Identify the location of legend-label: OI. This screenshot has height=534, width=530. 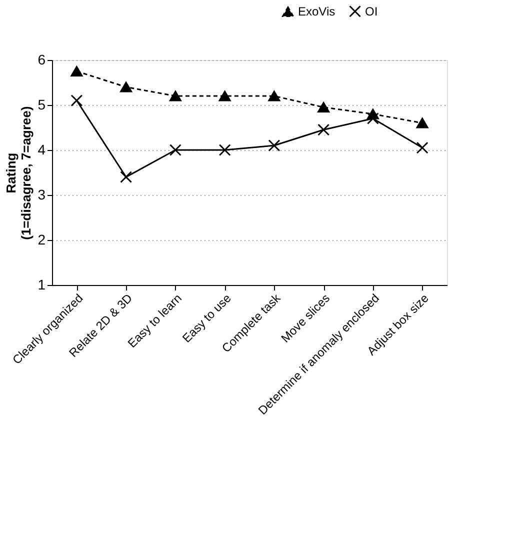
(371, 11).